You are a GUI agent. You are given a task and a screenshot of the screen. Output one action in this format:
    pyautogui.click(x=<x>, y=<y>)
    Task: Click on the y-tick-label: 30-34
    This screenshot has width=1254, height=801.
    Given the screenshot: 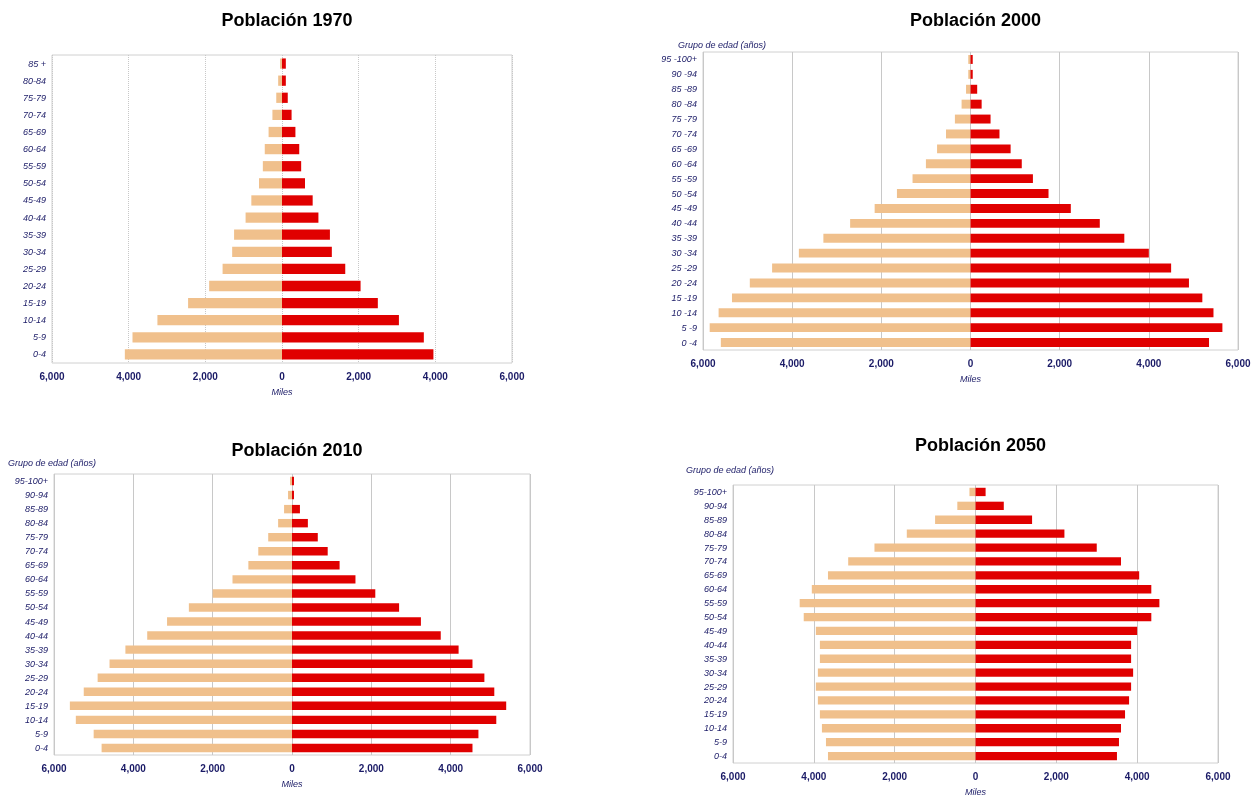 What is the action you would take?
    pyautogui.click(x=715, y=672)
    